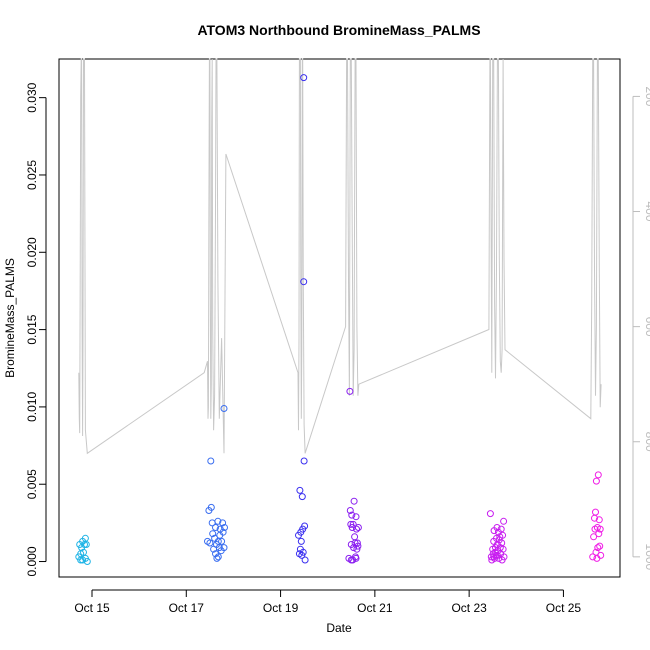 Image resolution: width=650 pixels, height=650 pixels. I want to click on x-tick-label: Oct 19, so click(281, 608).